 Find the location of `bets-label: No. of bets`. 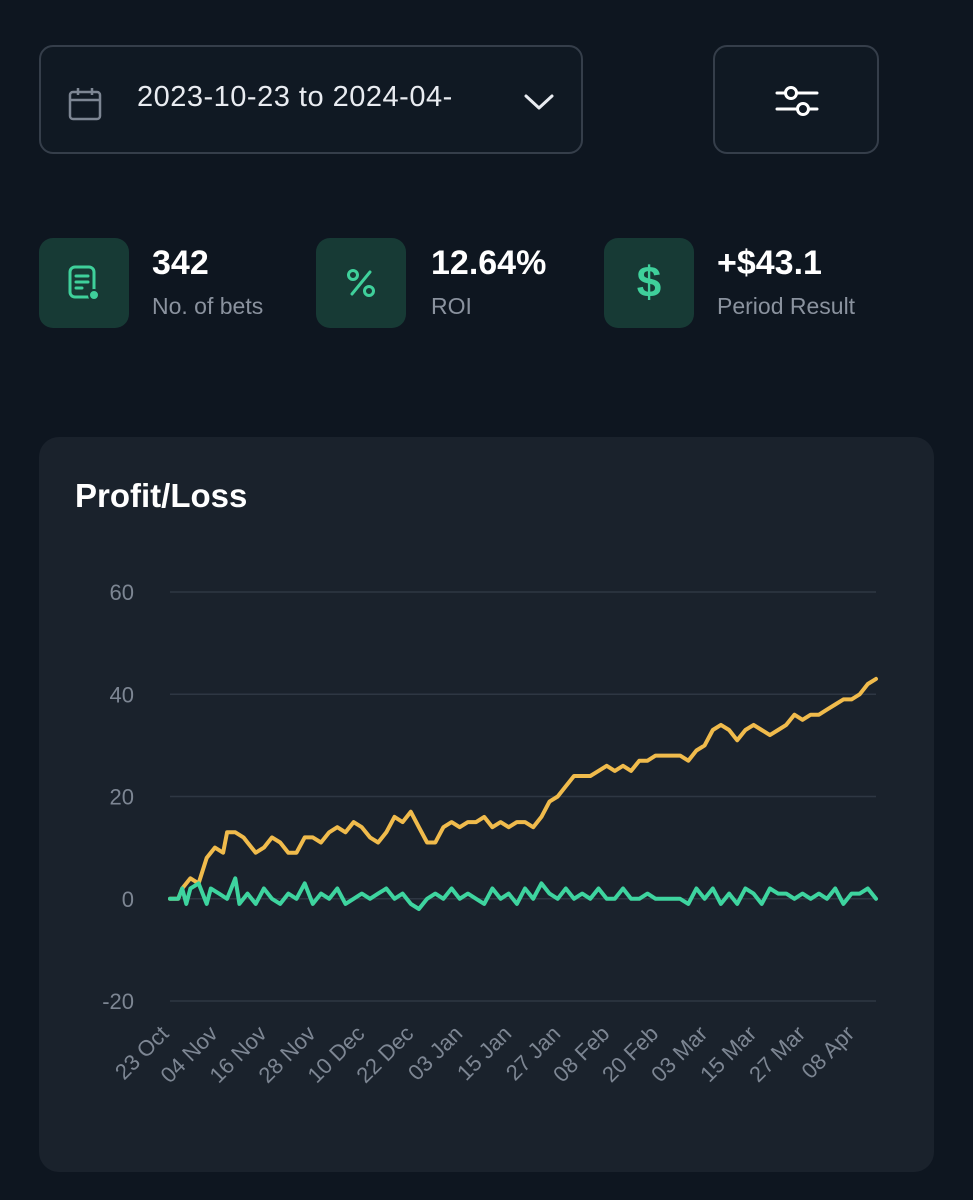

bets-label: No. of bets is located at coordinates (208, 306).